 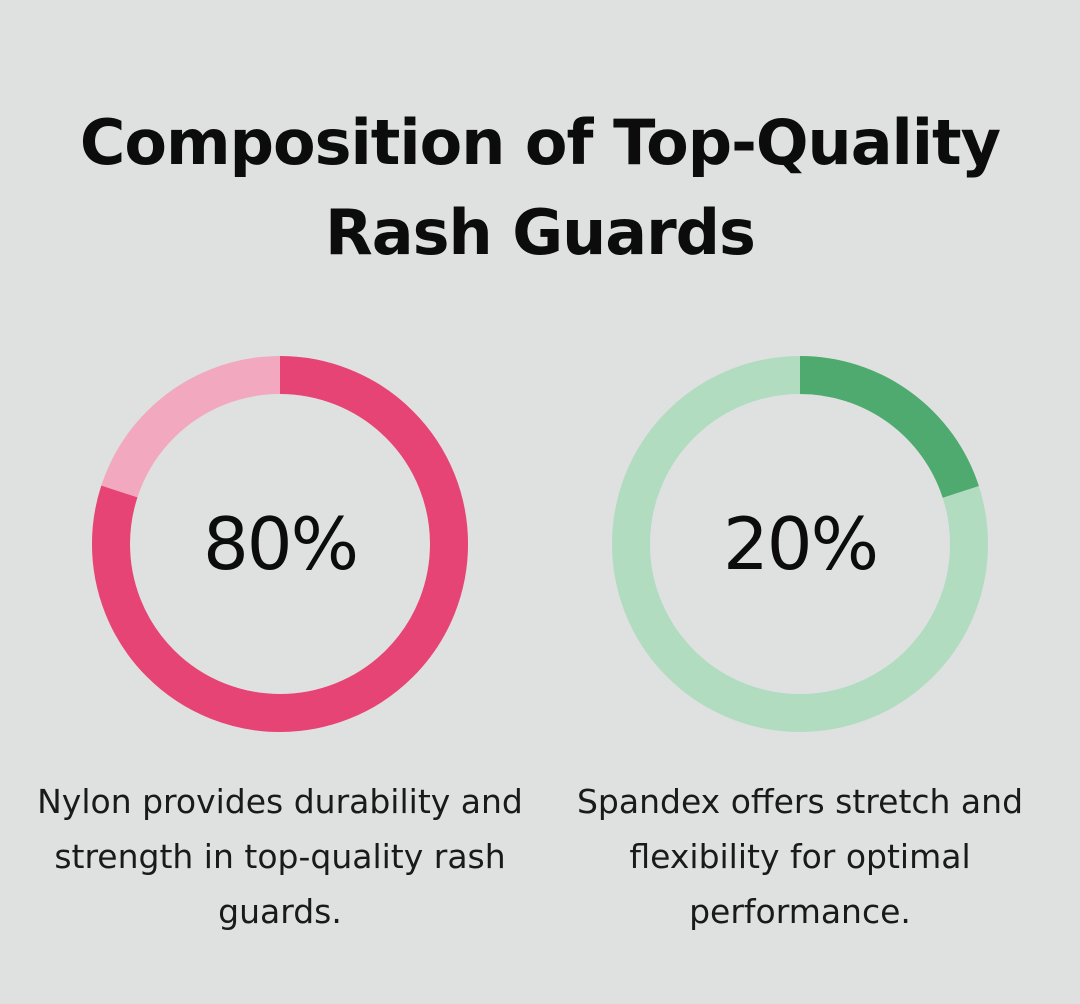 I want to click on spandex-donut-svg, so click(x=800, y=544).